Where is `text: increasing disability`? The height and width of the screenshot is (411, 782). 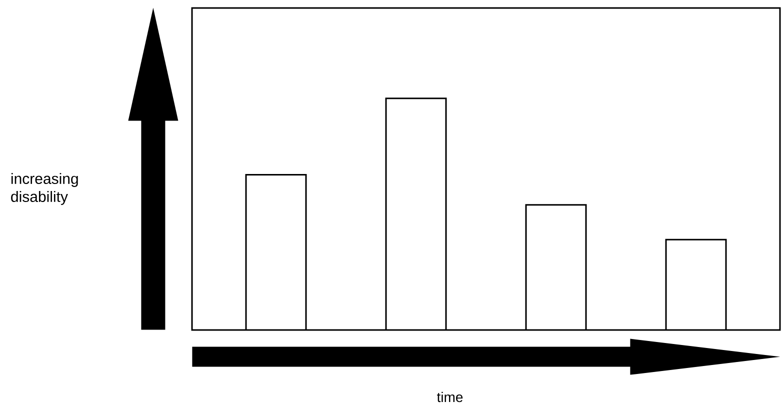
text: increasing disability is located at coordinates (44, 189).